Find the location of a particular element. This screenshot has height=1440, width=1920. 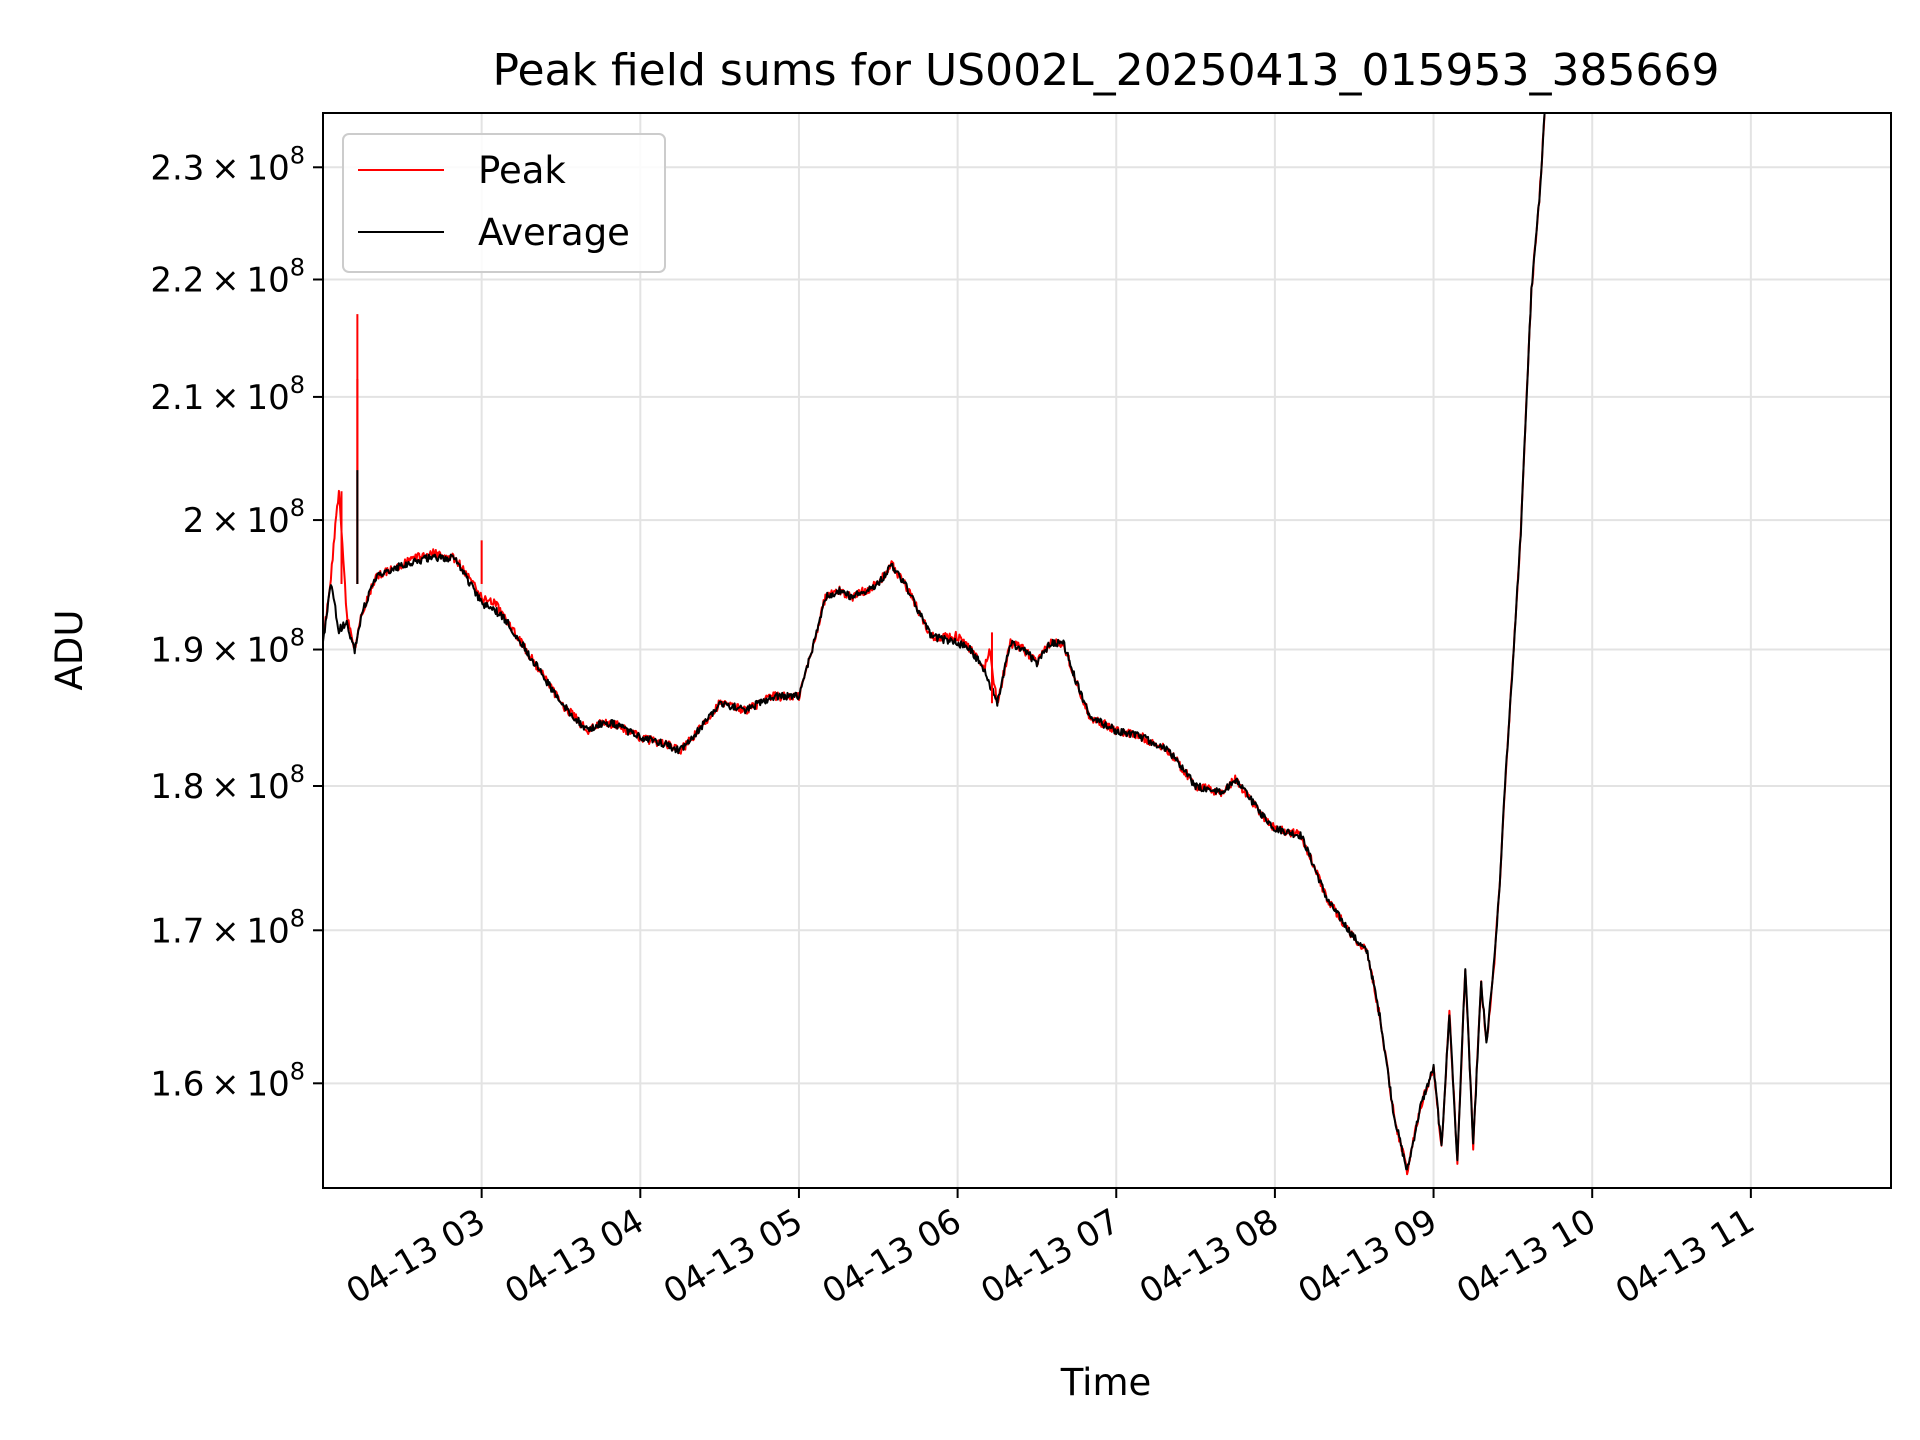

y-tick-label: 2.2 × 10⁸ is located at coordinates (227, 276).